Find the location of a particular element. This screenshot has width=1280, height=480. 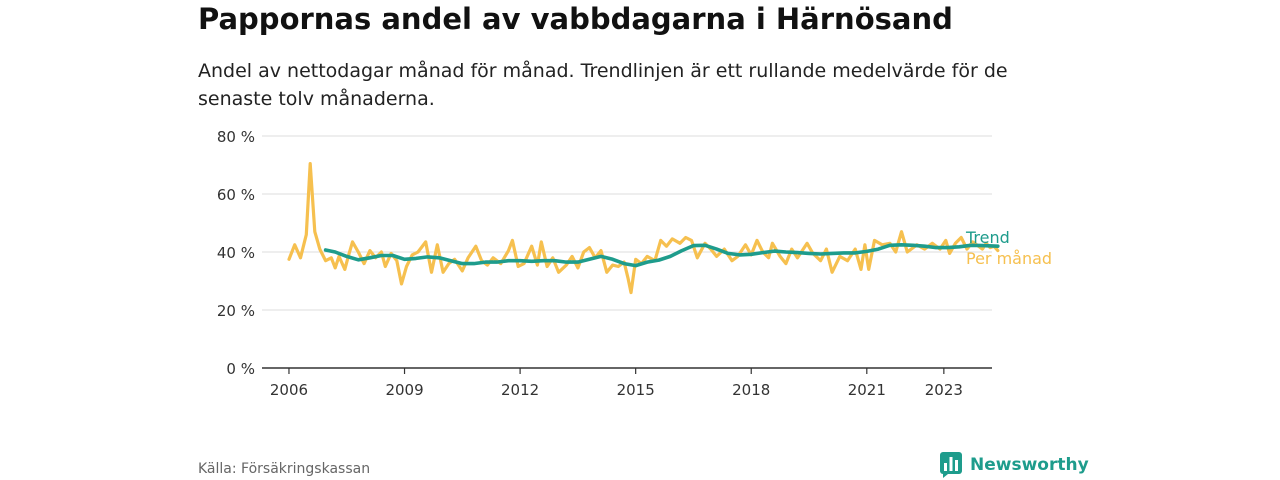

x-tick-label: 2021 is located at coordinates (867, 390).